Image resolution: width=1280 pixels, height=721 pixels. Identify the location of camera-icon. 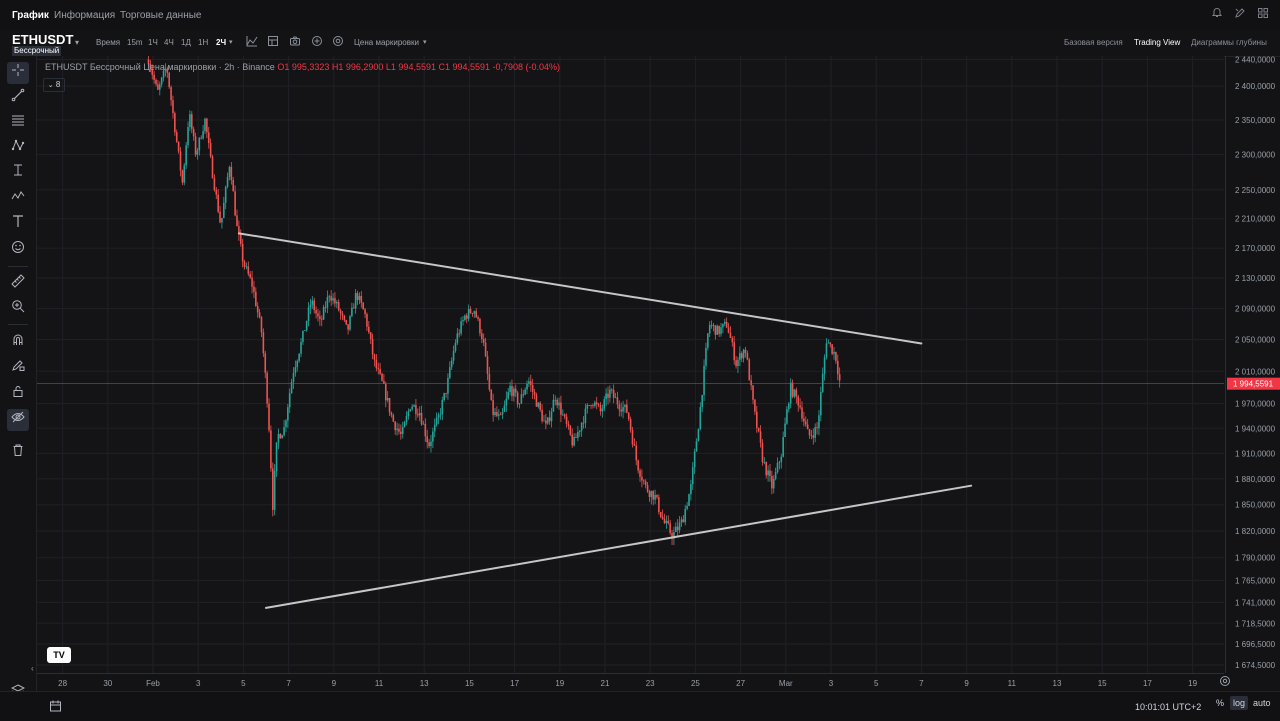
(295, 41).